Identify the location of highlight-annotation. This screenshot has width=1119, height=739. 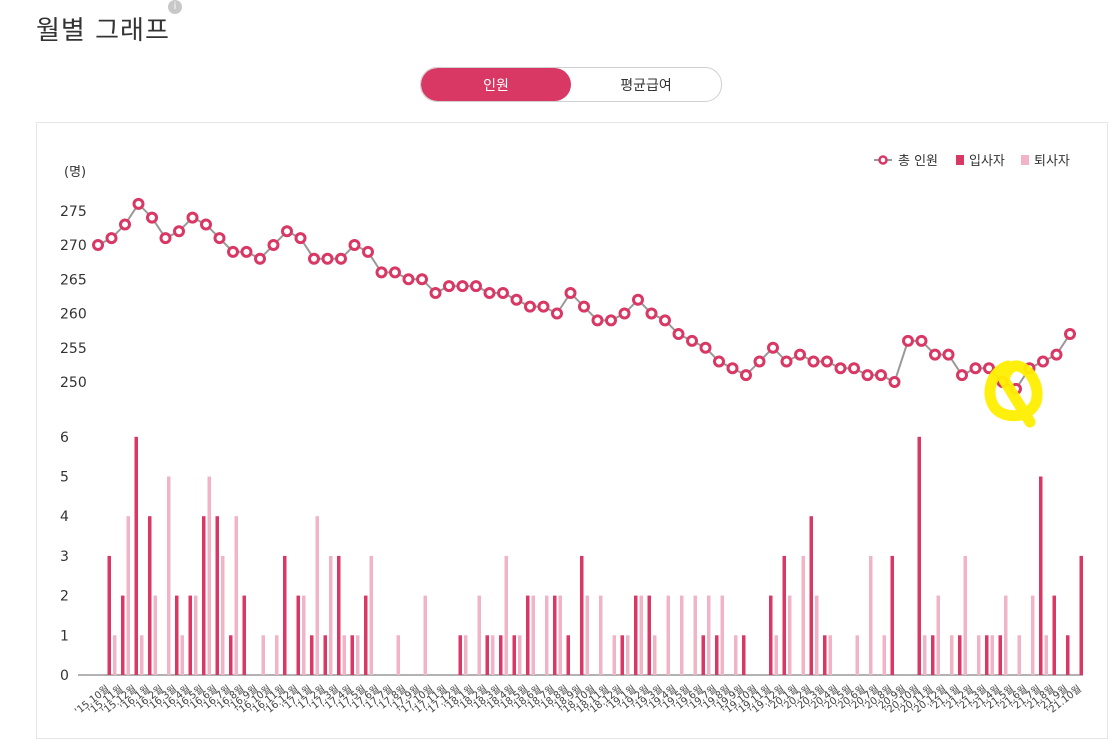
(1013, 394).